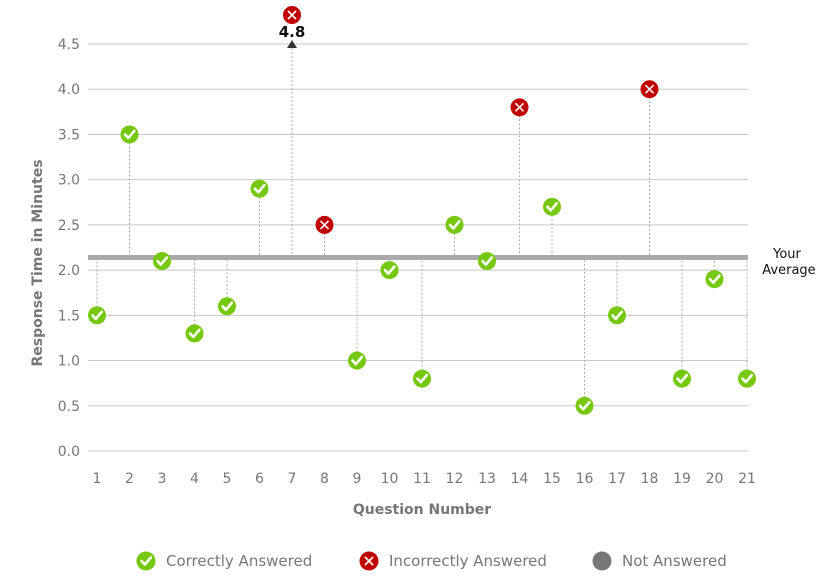 The width and height of the screenshot is (830, 585). What do you see at coordinates (715, 479) in the screenshot?
I see `x-tick-label: 20` at bounding box center [715, 479].